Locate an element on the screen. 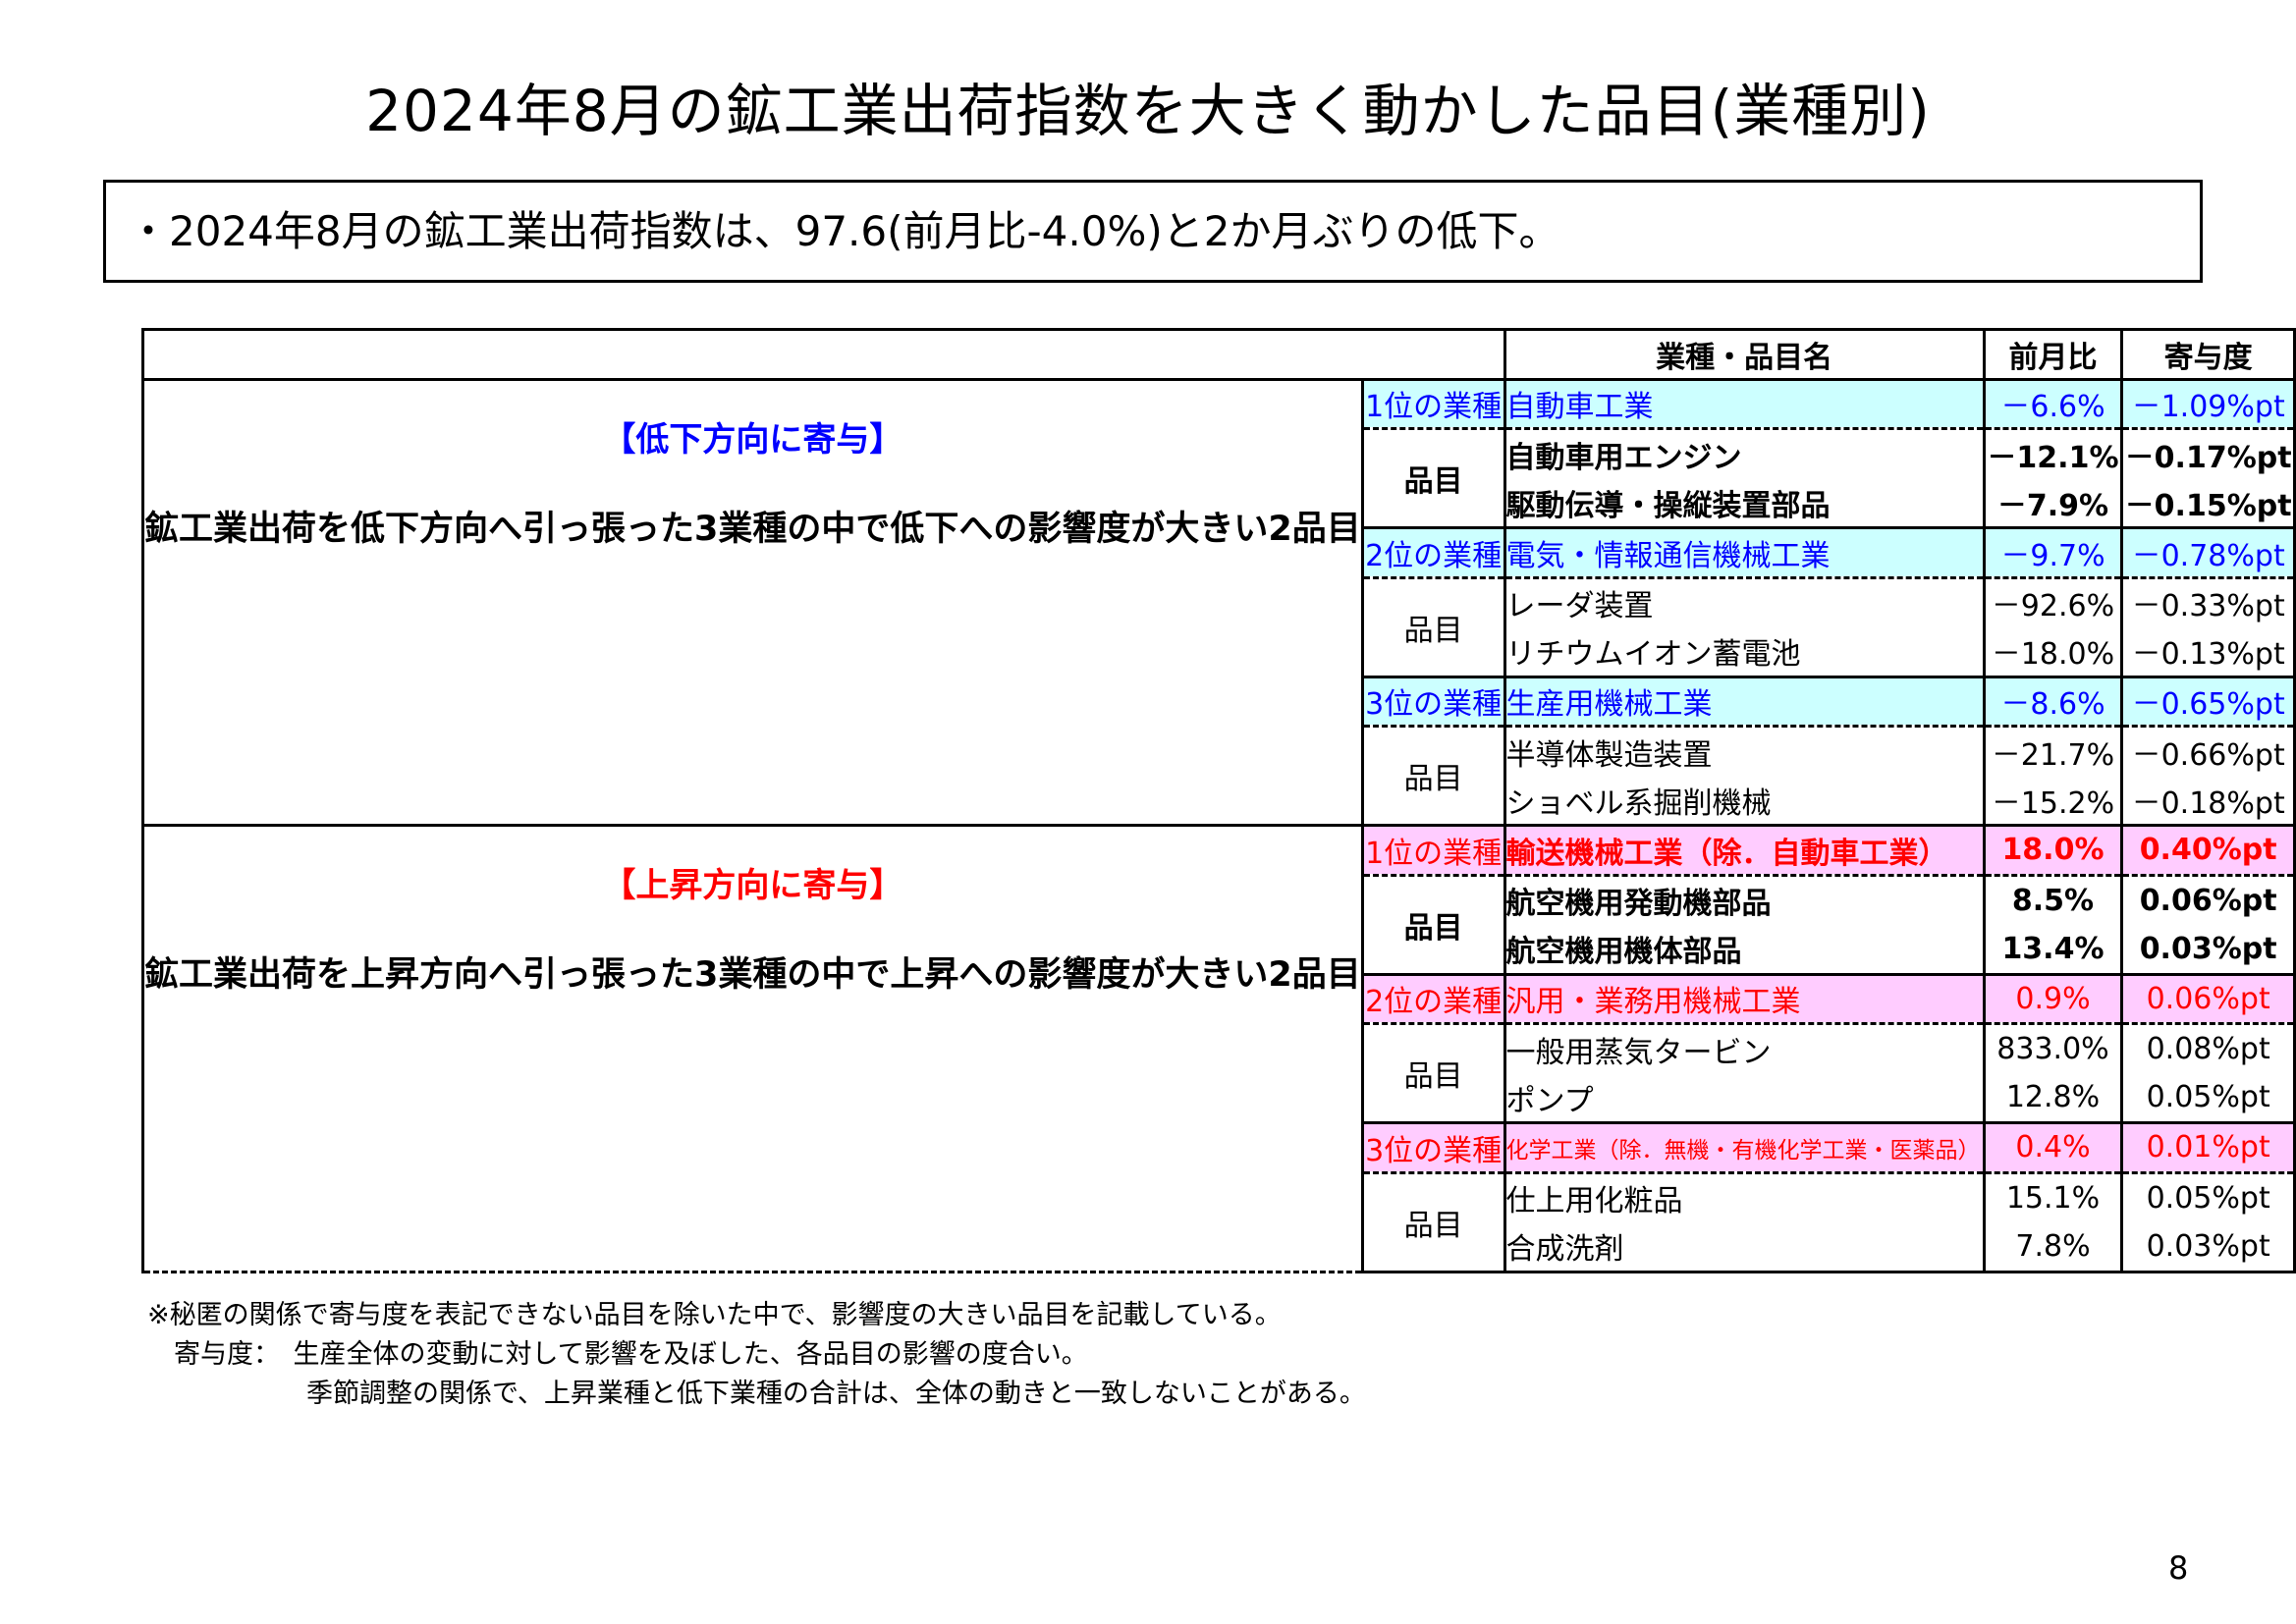 Image resolution: width=2296 pixels, height=1624 pixels. item-mom: －18.0% is located at coordinates (2053, 652).